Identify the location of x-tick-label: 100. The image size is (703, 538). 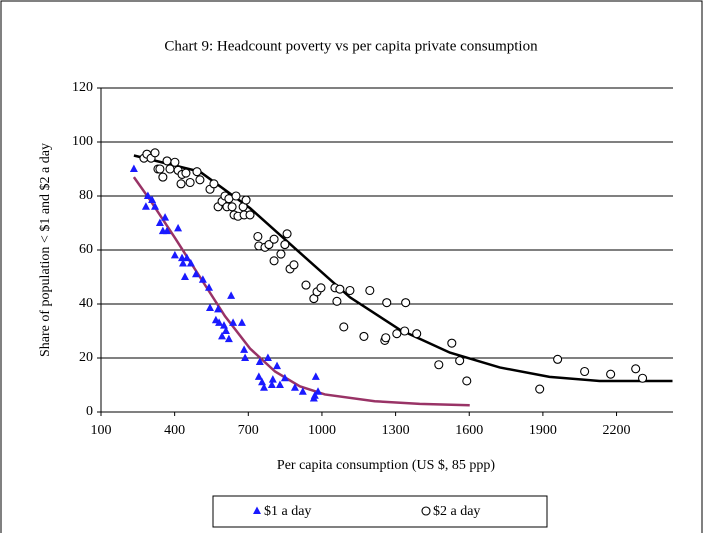
(101, 430).